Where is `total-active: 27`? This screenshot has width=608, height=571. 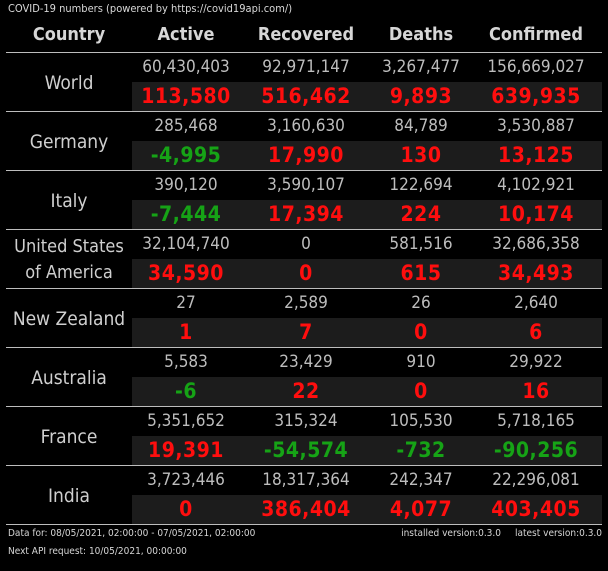
total-active: 27 is located at coordinates (186, 303).